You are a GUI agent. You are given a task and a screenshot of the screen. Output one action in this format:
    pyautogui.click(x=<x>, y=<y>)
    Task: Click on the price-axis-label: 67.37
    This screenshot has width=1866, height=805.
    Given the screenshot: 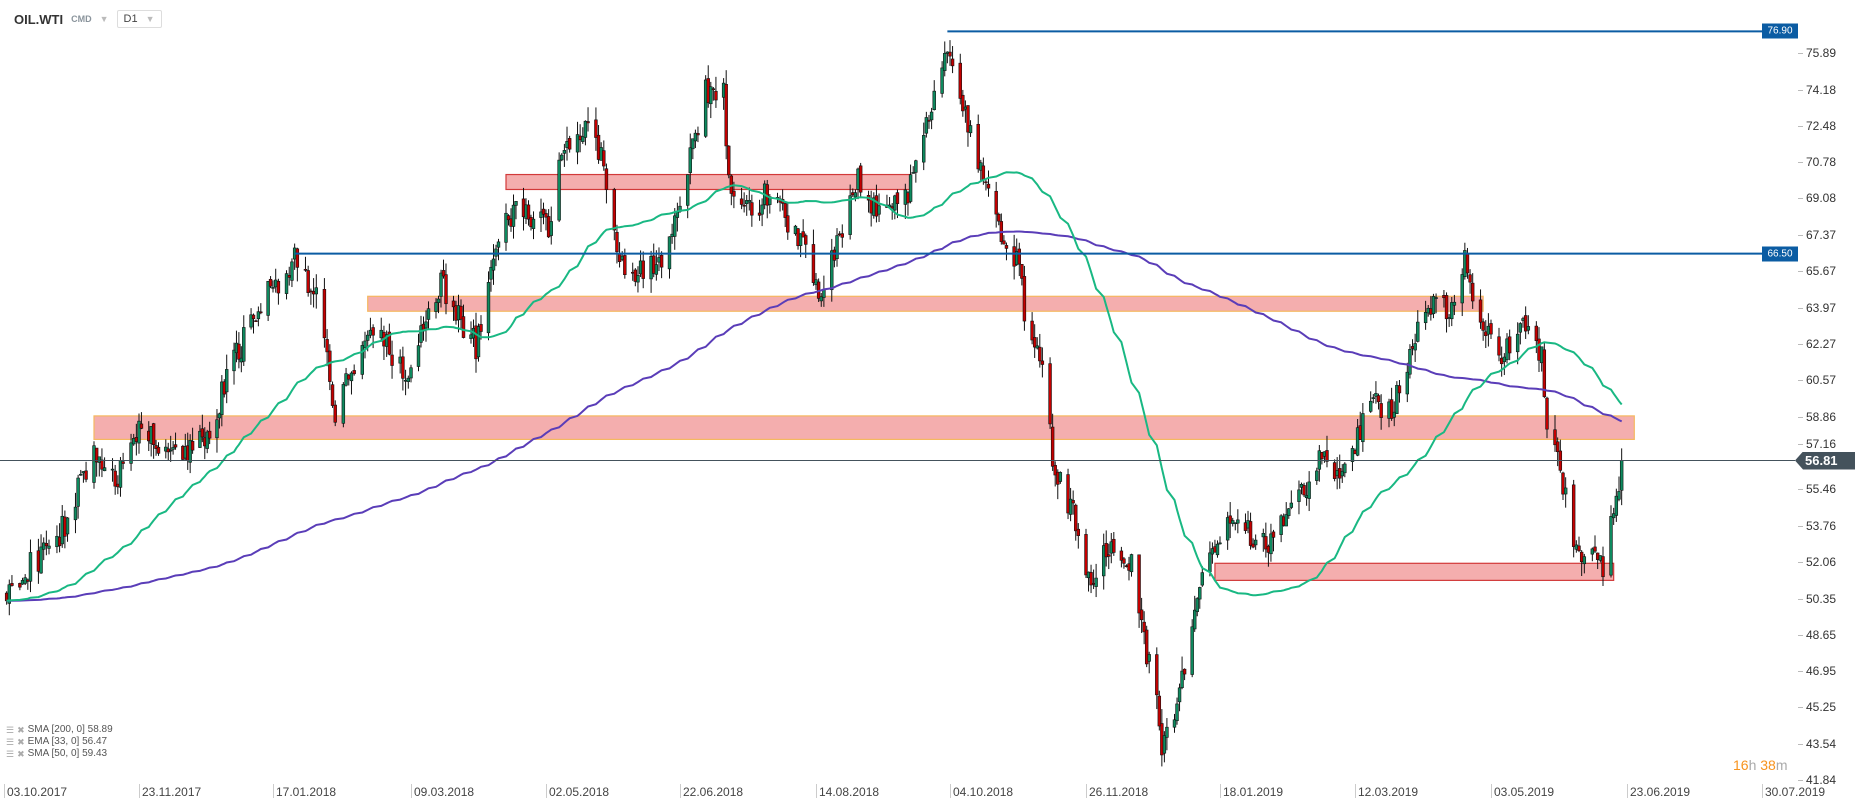 What is the action you would take?
    pyautogui.click(x=1817, y=234)
    